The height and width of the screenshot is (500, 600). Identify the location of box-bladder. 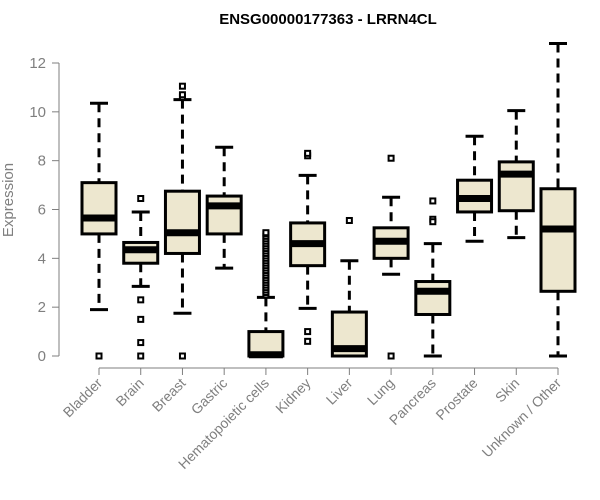
(99, 230).